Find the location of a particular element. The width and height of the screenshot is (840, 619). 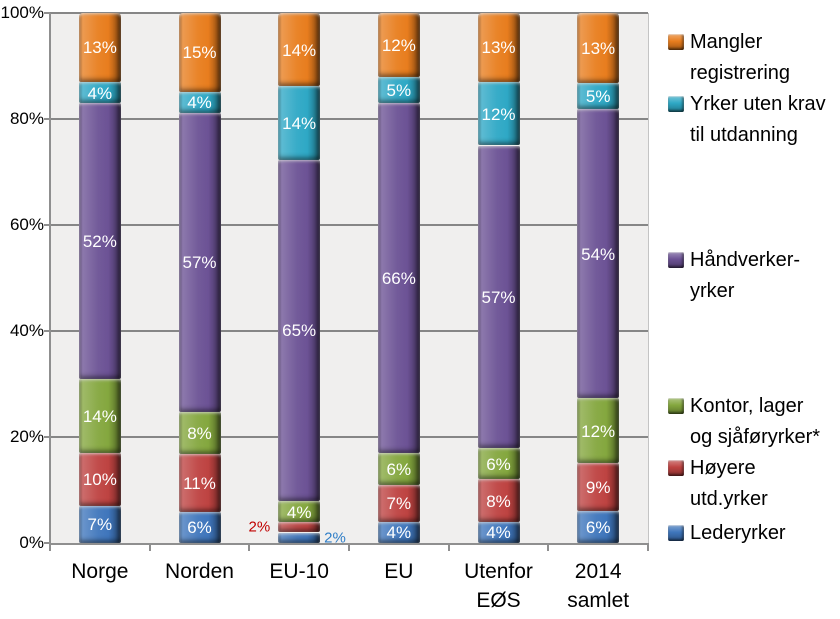

data-label: 66% is located at coordinates (398, 278).